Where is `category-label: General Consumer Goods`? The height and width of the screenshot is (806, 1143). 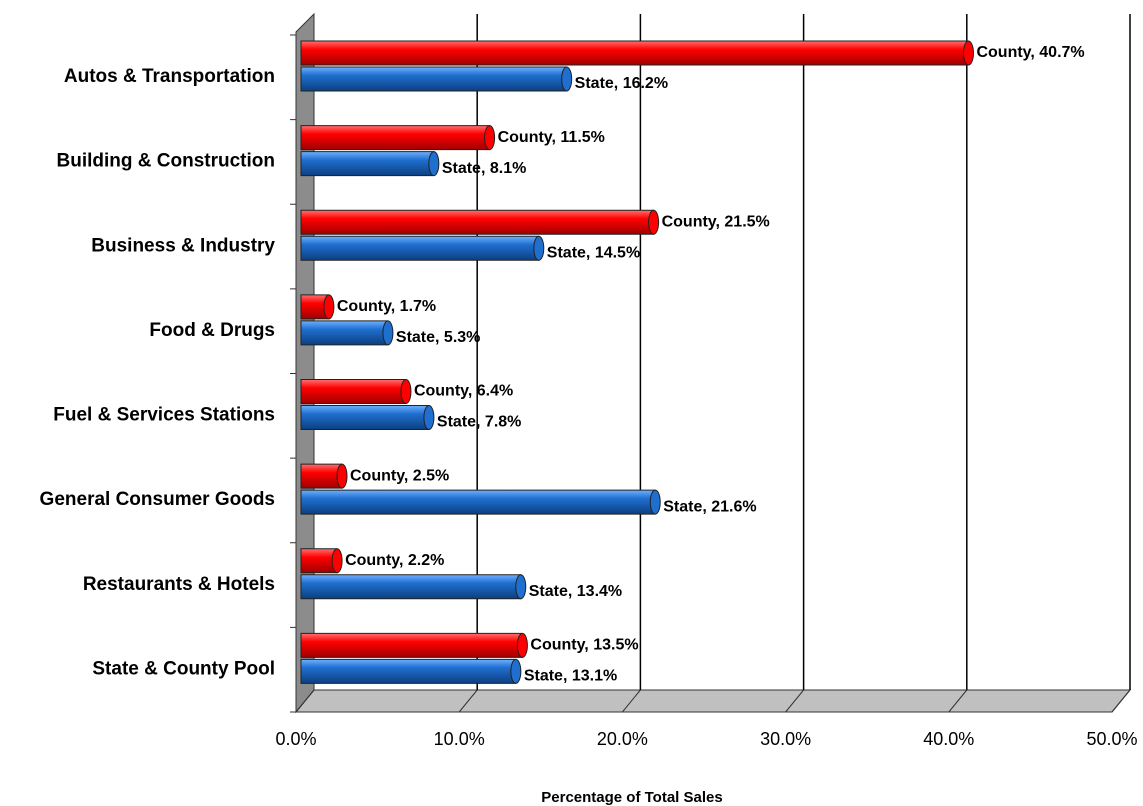 category-label: General Consumer Goods is located at coordinates (157, 499).